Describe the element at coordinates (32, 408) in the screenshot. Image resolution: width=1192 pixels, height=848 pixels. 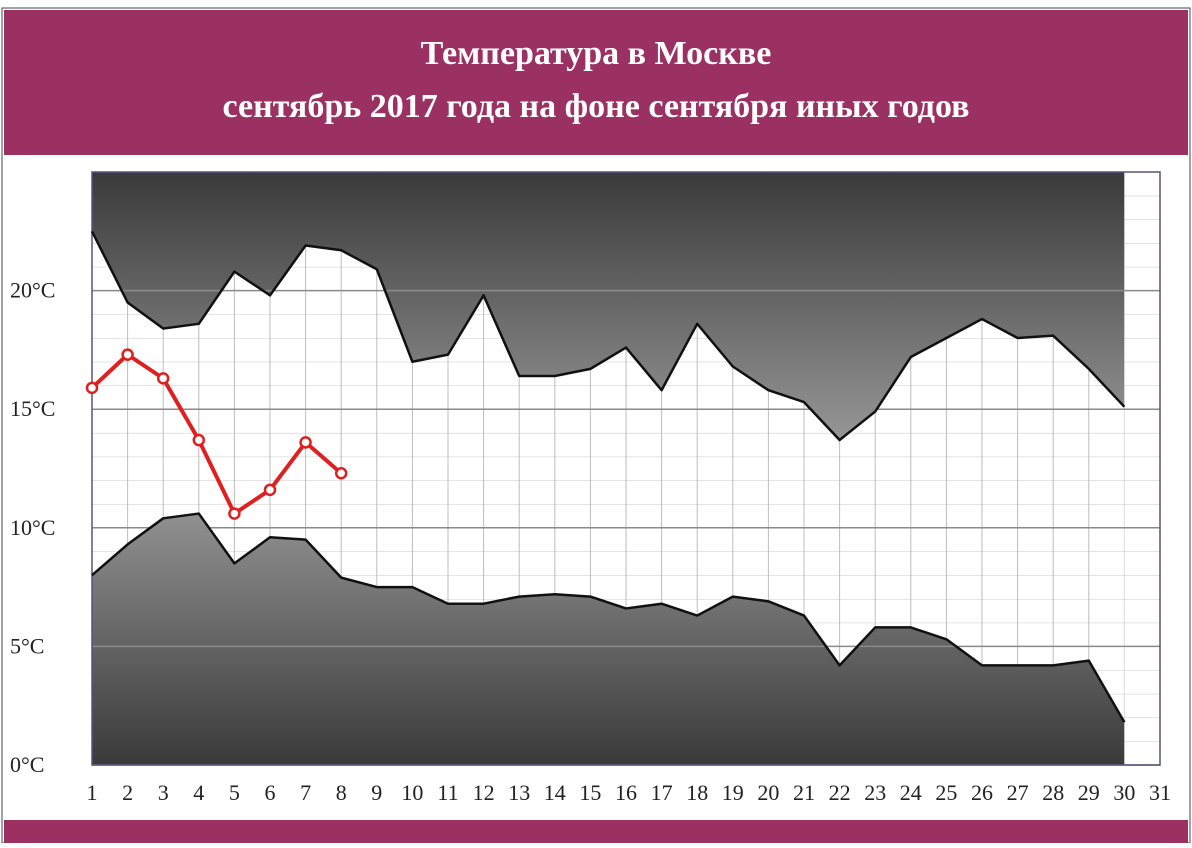
I see `y-tick-label: 15°C` at that location.